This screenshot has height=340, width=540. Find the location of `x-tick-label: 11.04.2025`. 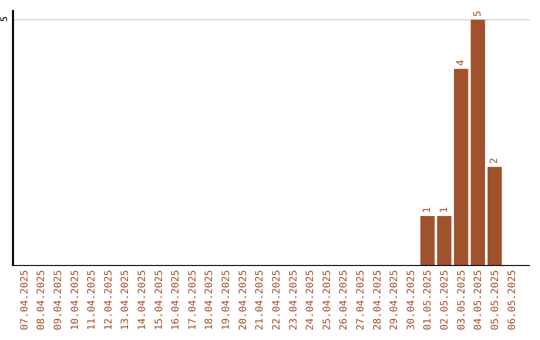

x-tick-label: 11.04.2025 is located at coordinates (92, 300).